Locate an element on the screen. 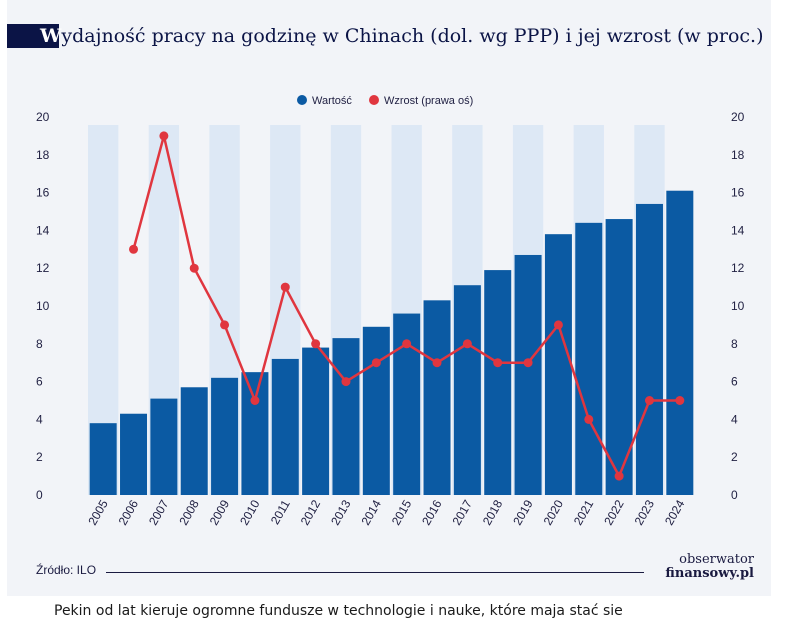 This screenshot has height=619, width=788. bar-2020 is located at coordinates (558, 364).